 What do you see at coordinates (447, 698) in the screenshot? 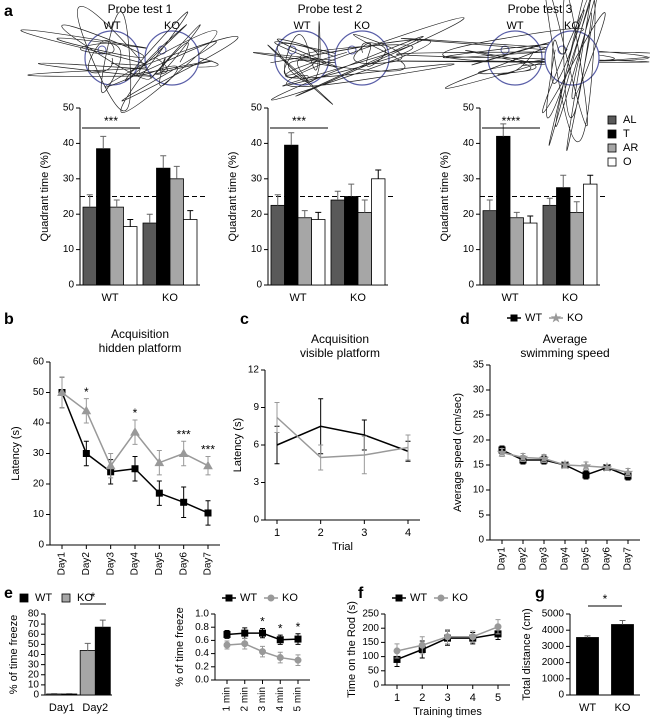
I see `x-tick-label: 3` at bounding box center [447, 698].